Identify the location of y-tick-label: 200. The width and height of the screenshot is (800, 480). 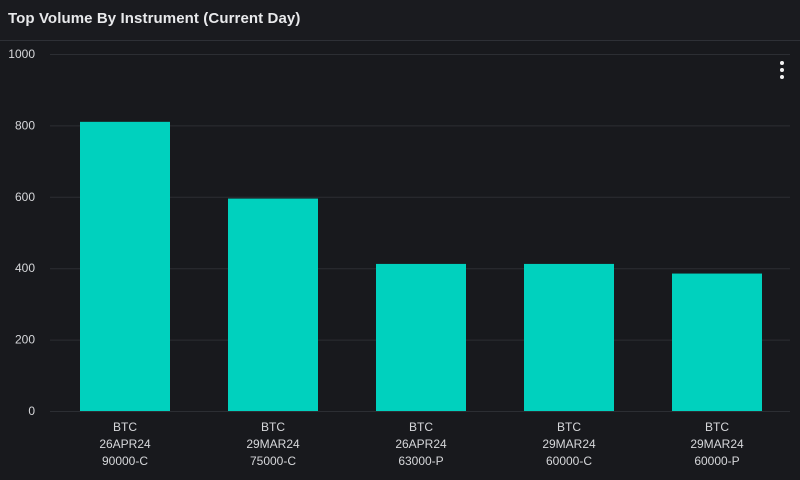
(25, 340).